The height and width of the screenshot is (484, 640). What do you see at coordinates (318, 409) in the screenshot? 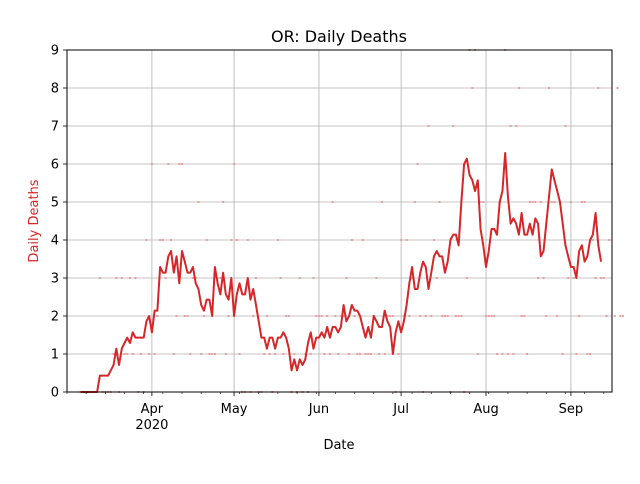
I see `x-tick-label: Jun` at bounding box center [318, 409].